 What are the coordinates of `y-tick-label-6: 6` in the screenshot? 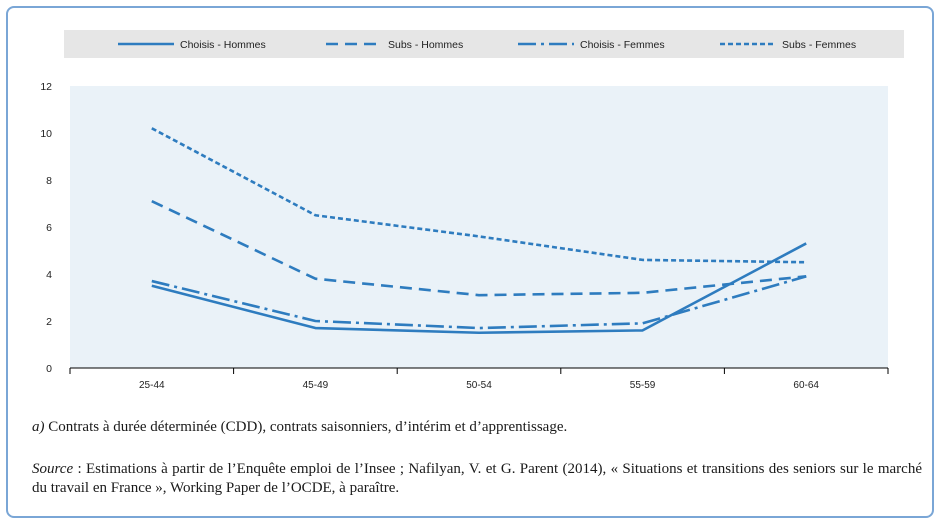 It's located at (49, 228).